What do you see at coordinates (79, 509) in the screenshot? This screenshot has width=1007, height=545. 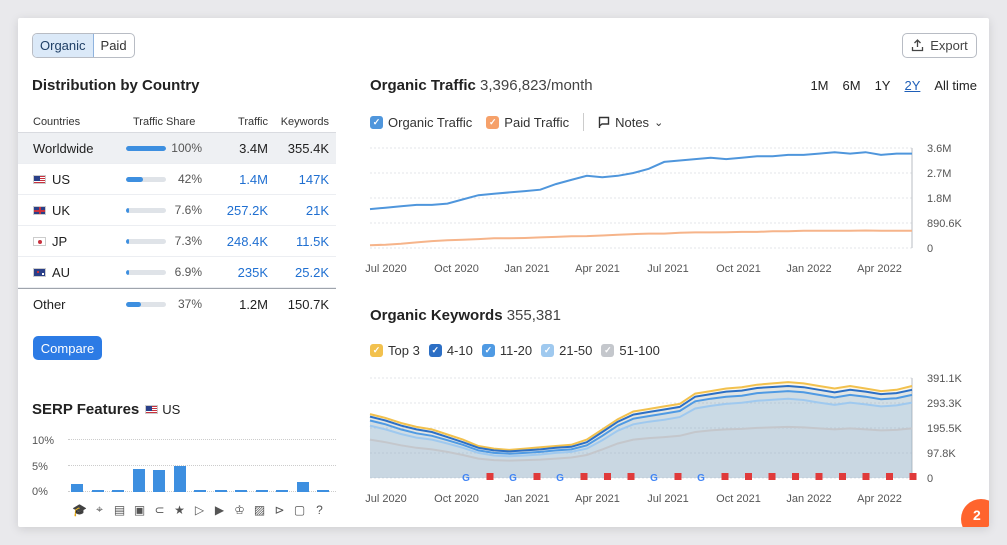 I see `graduation-cap-icon: 🎓` at bounding box center [79, 509].